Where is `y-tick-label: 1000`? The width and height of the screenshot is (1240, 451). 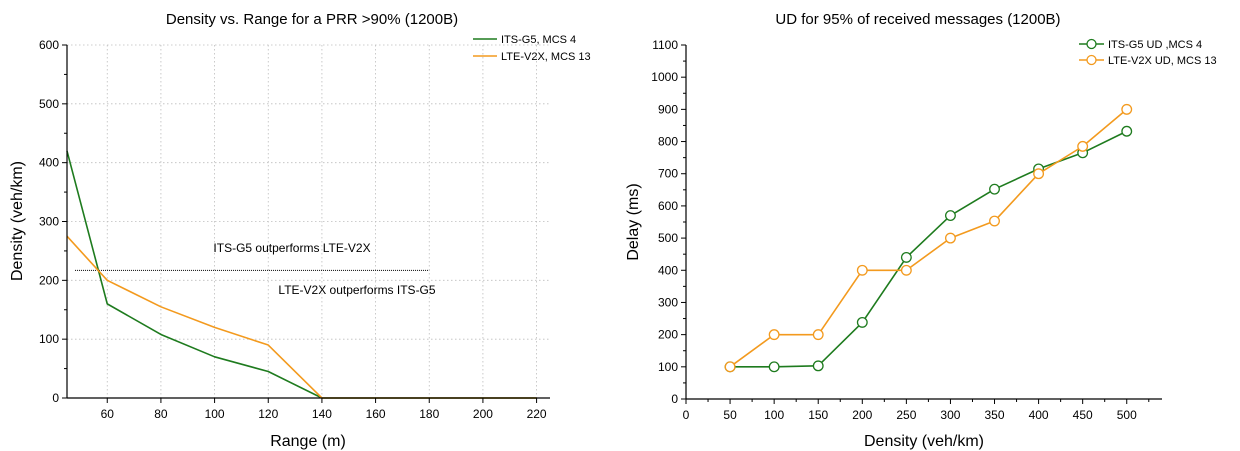 y-tick-label: 1000 is located at coordinates (664, 77).